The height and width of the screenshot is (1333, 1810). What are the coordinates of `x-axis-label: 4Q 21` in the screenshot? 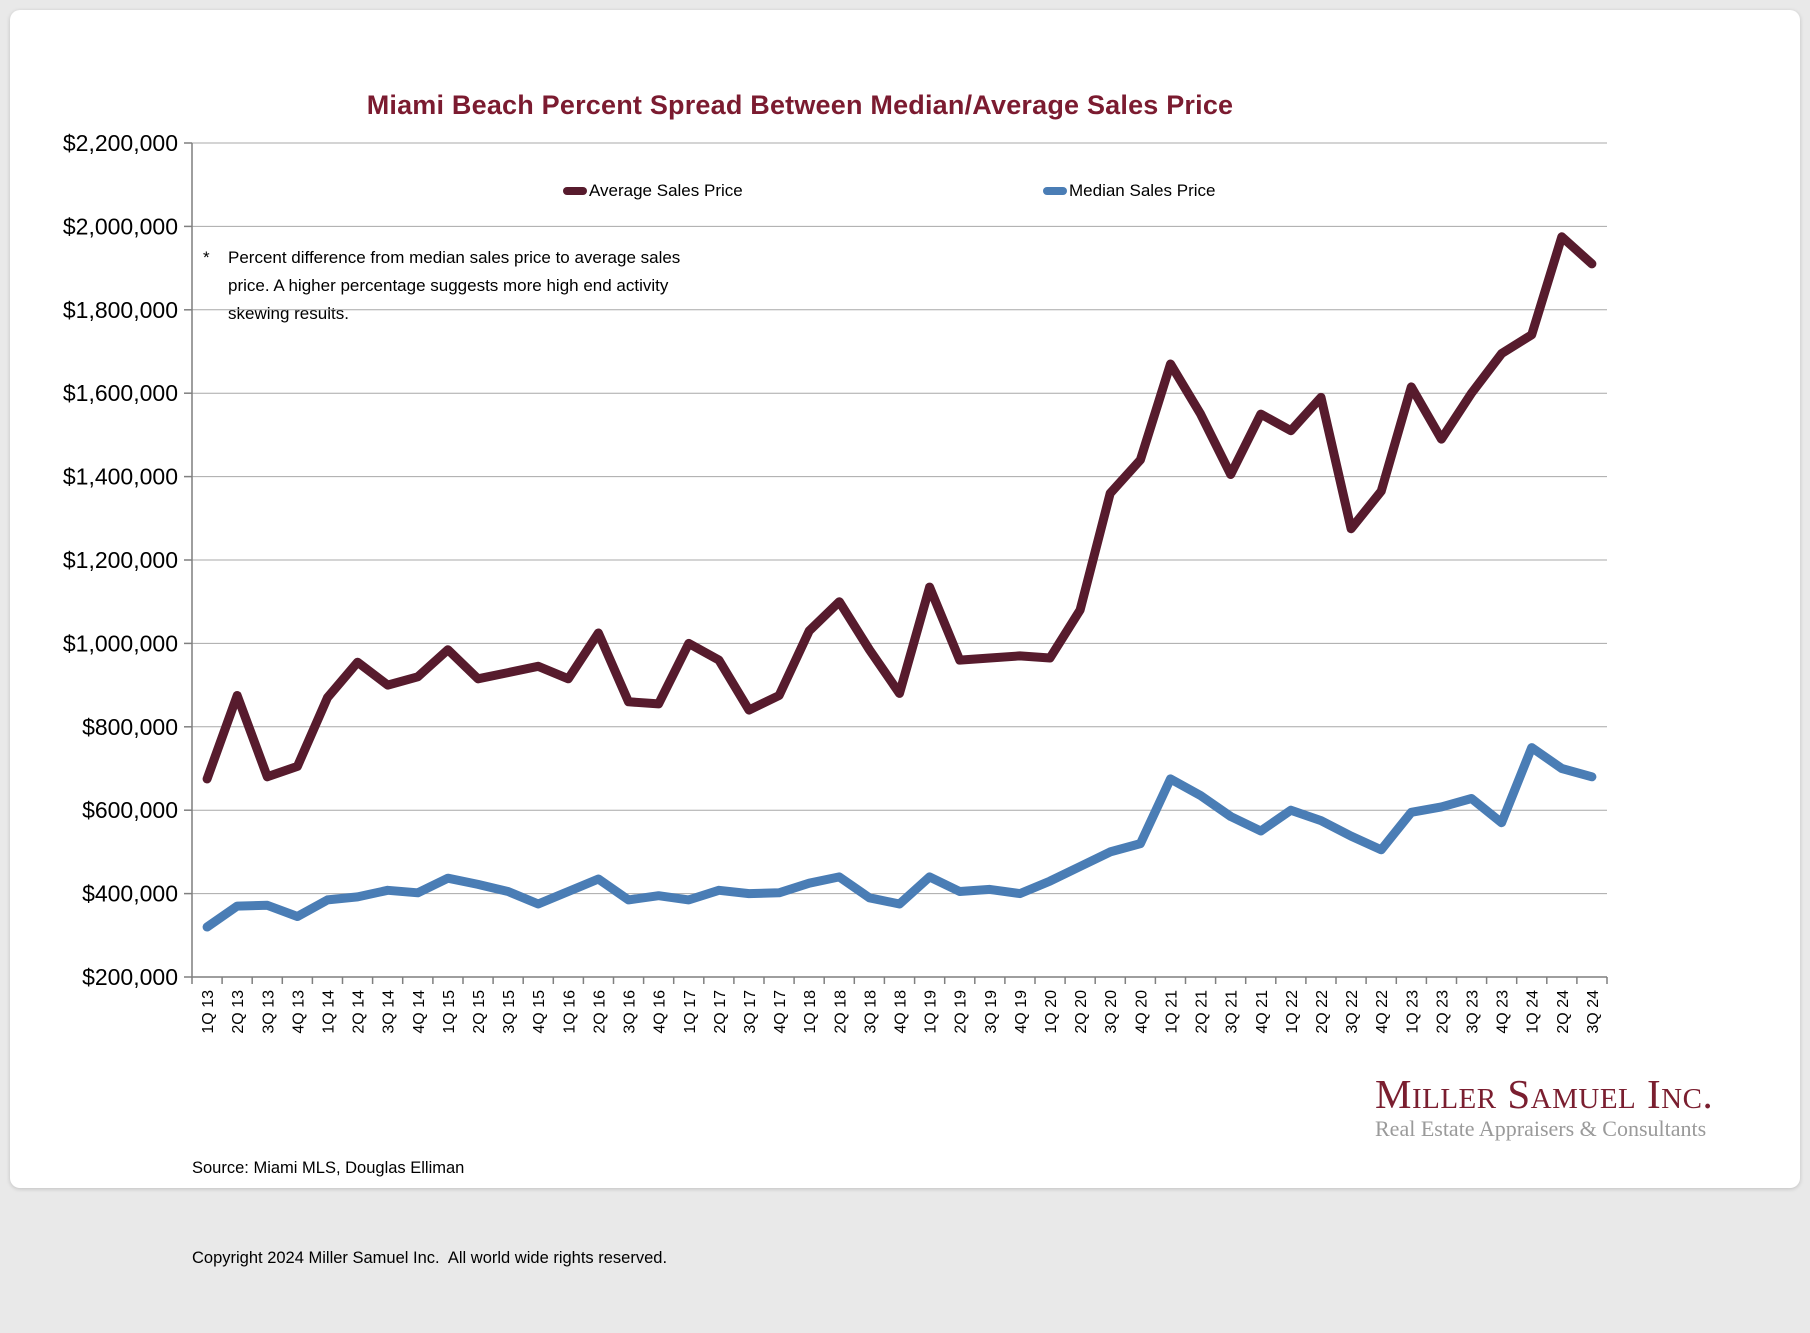 It's located at (1262, 1012).